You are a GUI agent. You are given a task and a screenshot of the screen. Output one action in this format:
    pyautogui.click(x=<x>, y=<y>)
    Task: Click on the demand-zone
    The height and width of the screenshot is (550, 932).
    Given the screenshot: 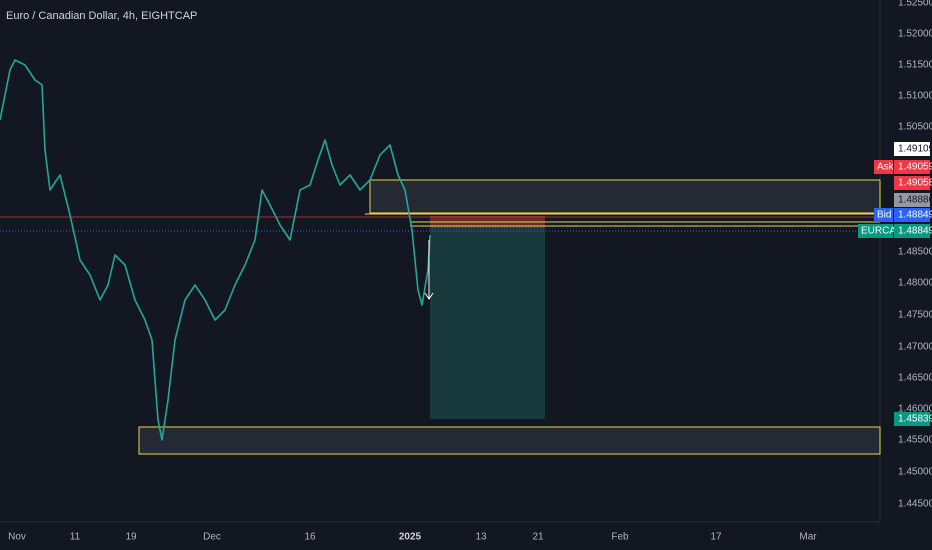 What is the action you would take?
    pyautogui.click(x=509, y=440)
    